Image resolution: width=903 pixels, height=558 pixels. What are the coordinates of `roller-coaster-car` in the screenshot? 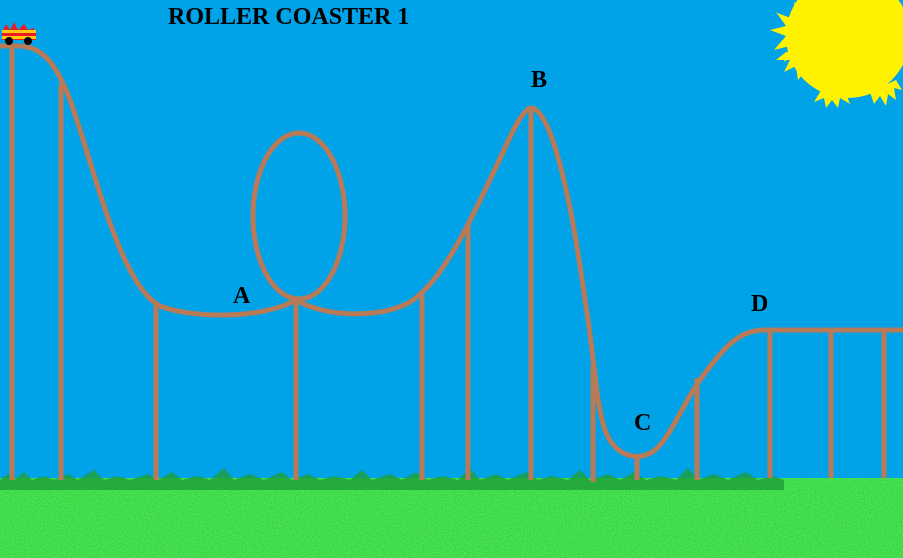 It's located at (19, 33).